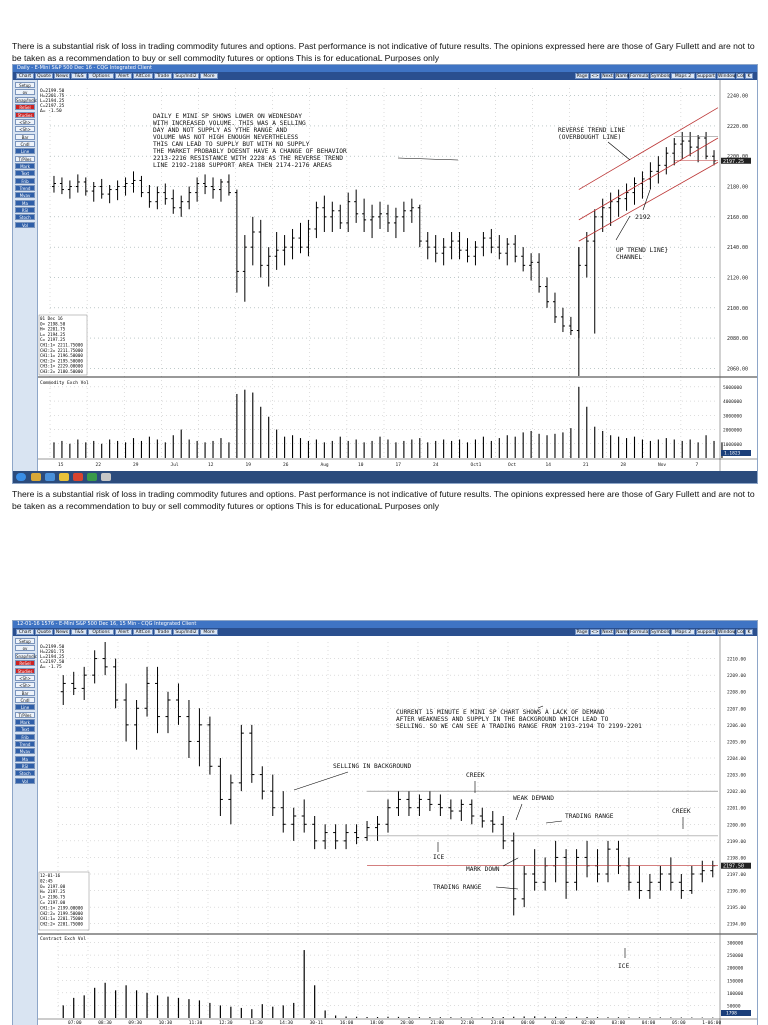  What do you see at coordinates (589, 137) in the screenshot?
I see `annotation-text: (OVERBOUGHT LINE)` at bounding box center [589, 137].